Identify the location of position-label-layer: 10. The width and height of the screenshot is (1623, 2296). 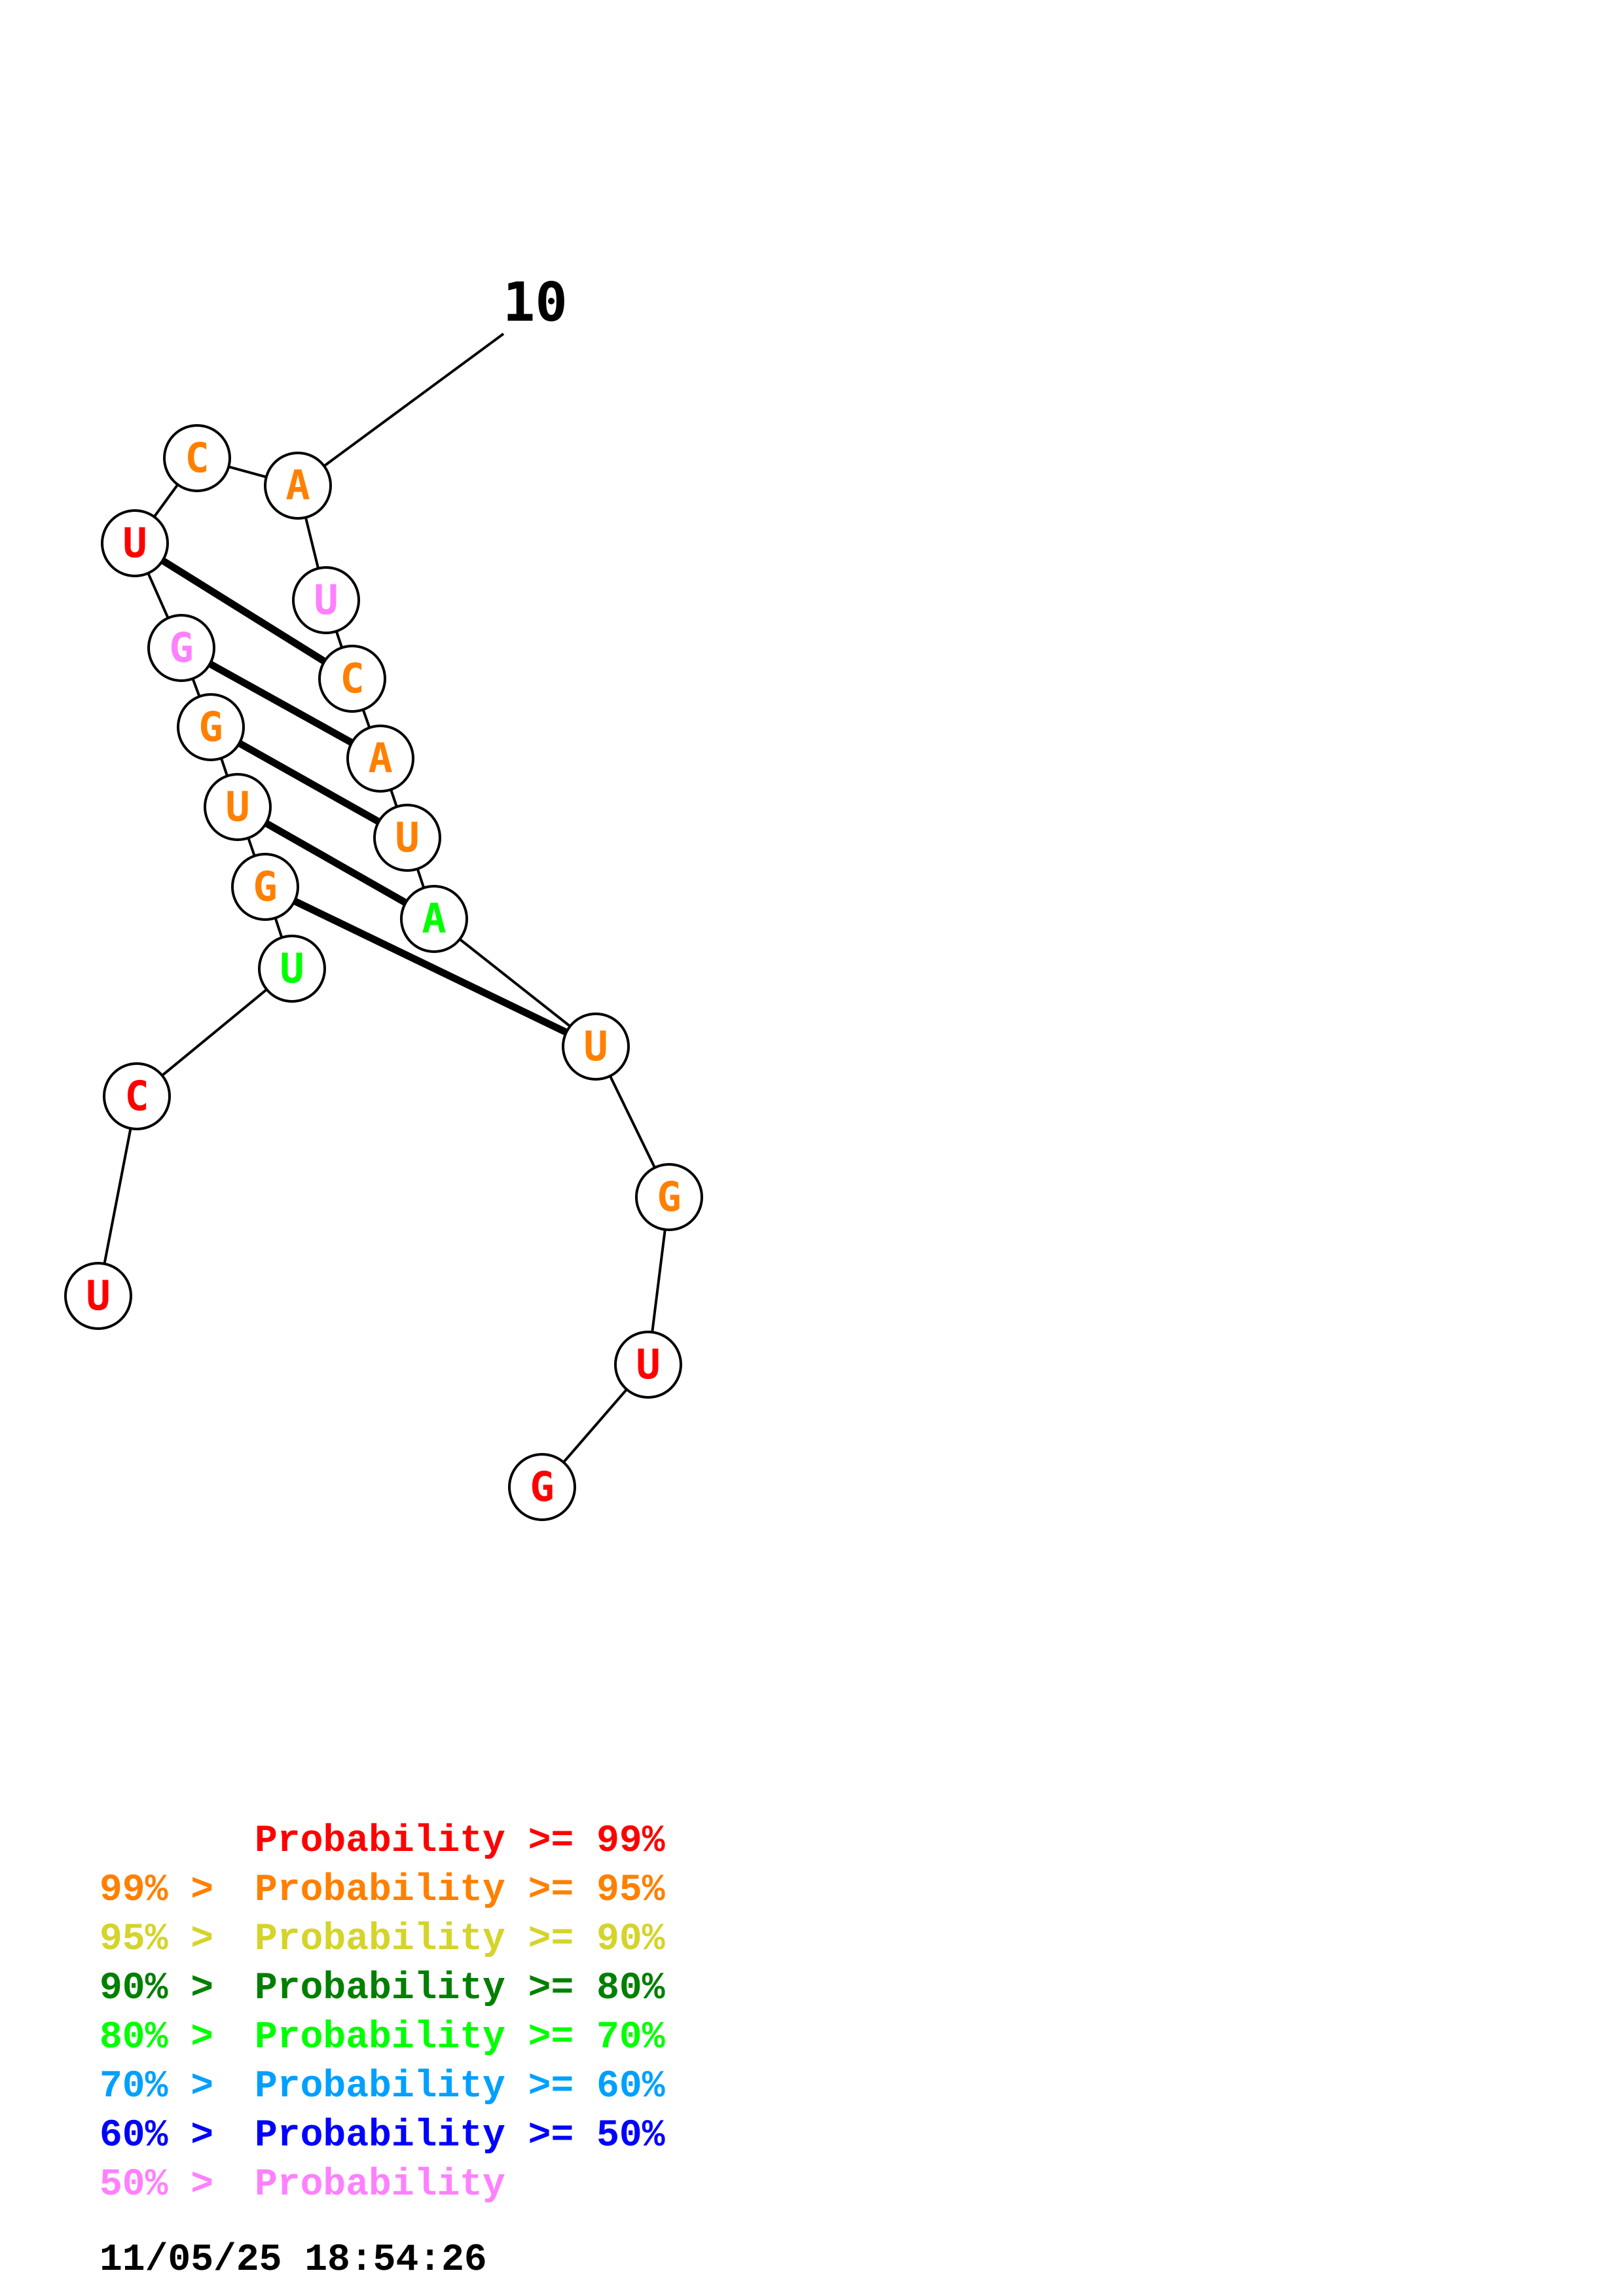
(431, 380).